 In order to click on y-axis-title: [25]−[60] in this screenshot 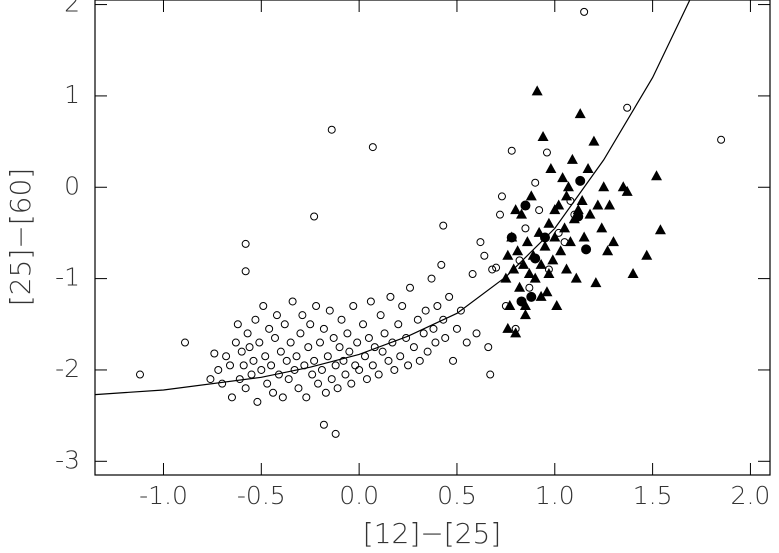, I will do `click(20, 237)`.